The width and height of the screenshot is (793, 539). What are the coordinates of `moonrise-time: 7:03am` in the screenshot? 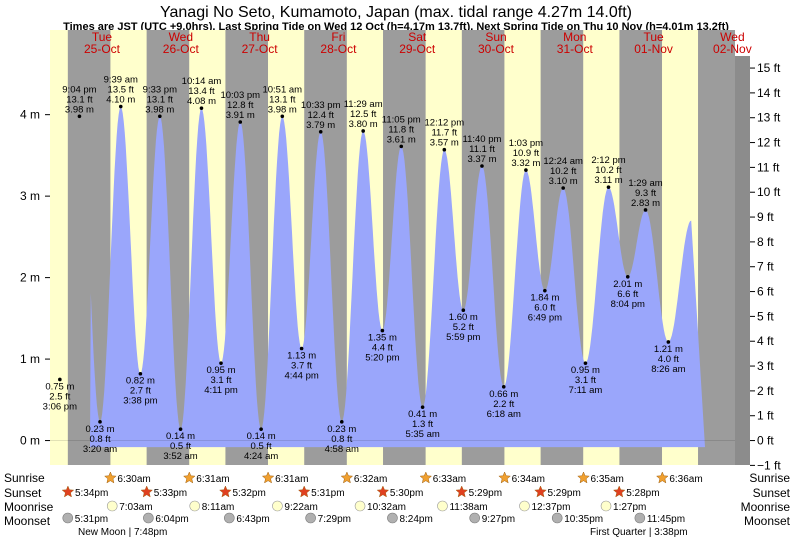 It's located at (135, 507).